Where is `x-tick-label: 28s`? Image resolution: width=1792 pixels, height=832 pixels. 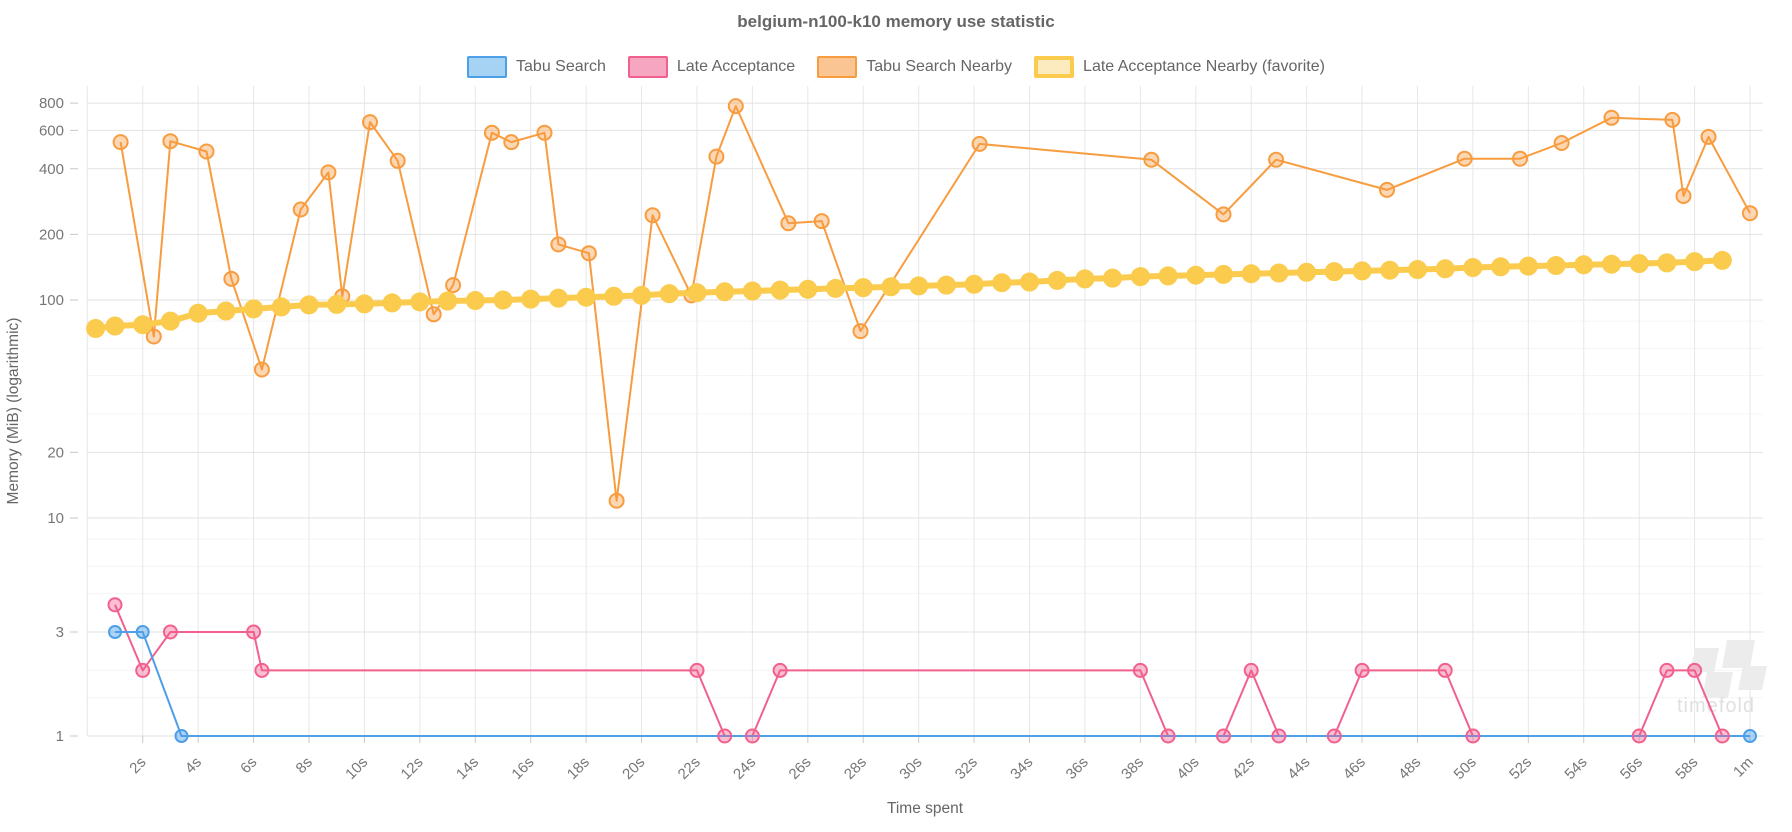 x-tick-label: 28s is located at coordinates (855, 768).